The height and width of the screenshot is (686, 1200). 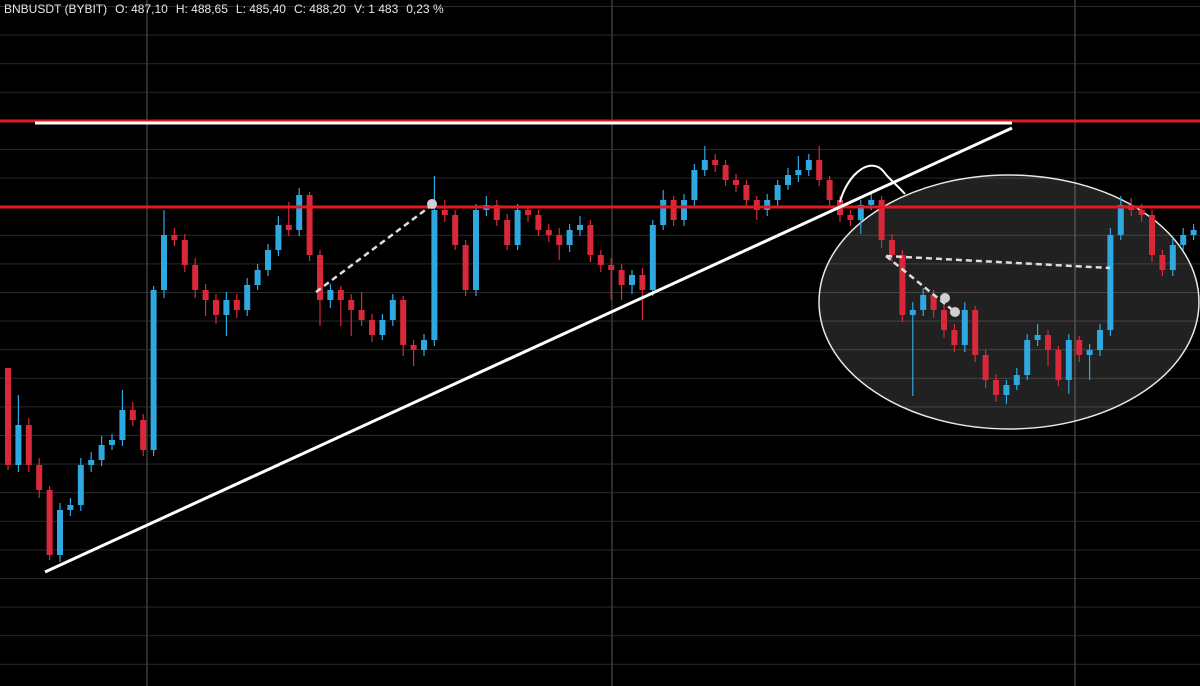 I want to click on ohlc-field: L: 485,40, so click(x=261, y=9).